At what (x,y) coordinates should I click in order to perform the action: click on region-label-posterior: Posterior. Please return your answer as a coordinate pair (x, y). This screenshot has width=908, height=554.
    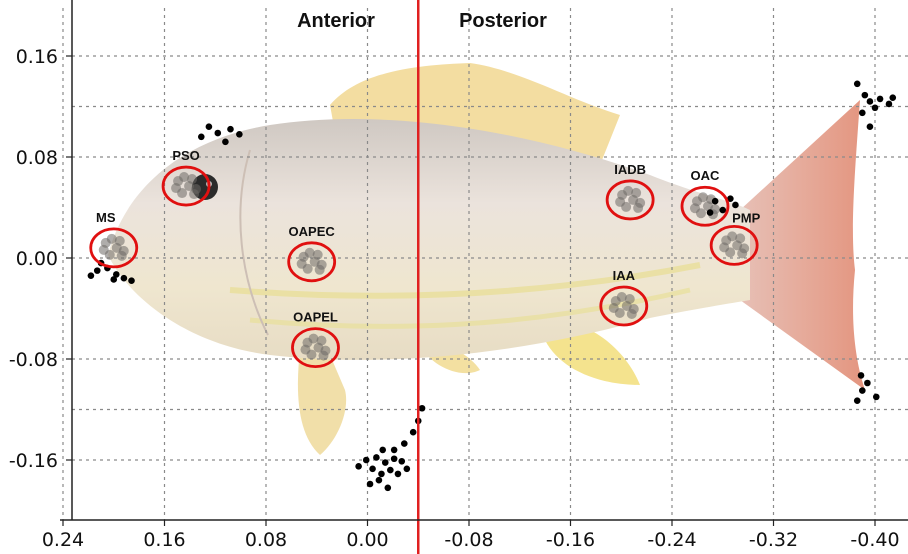
    Looking at the image, I should click on (503, 21).